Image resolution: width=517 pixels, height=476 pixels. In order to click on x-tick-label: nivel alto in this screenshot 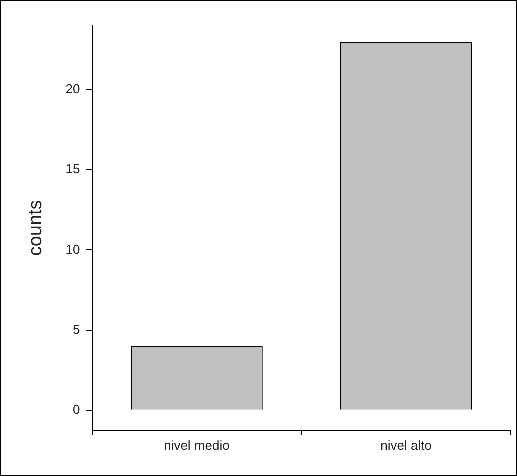, I will do `click(406, 445)`.